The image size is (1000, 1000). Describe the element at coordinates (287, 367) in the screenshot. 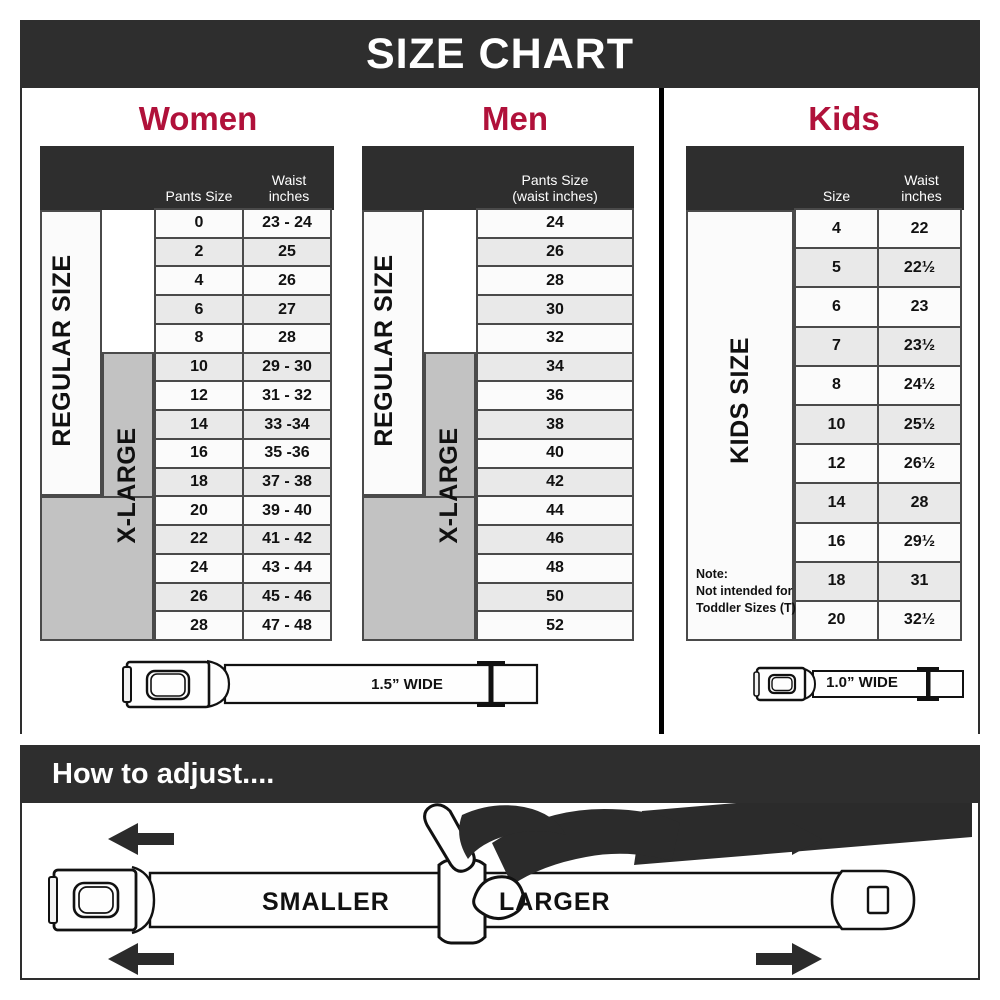

I see `women-cell-waist: 29 - 30` at that location.